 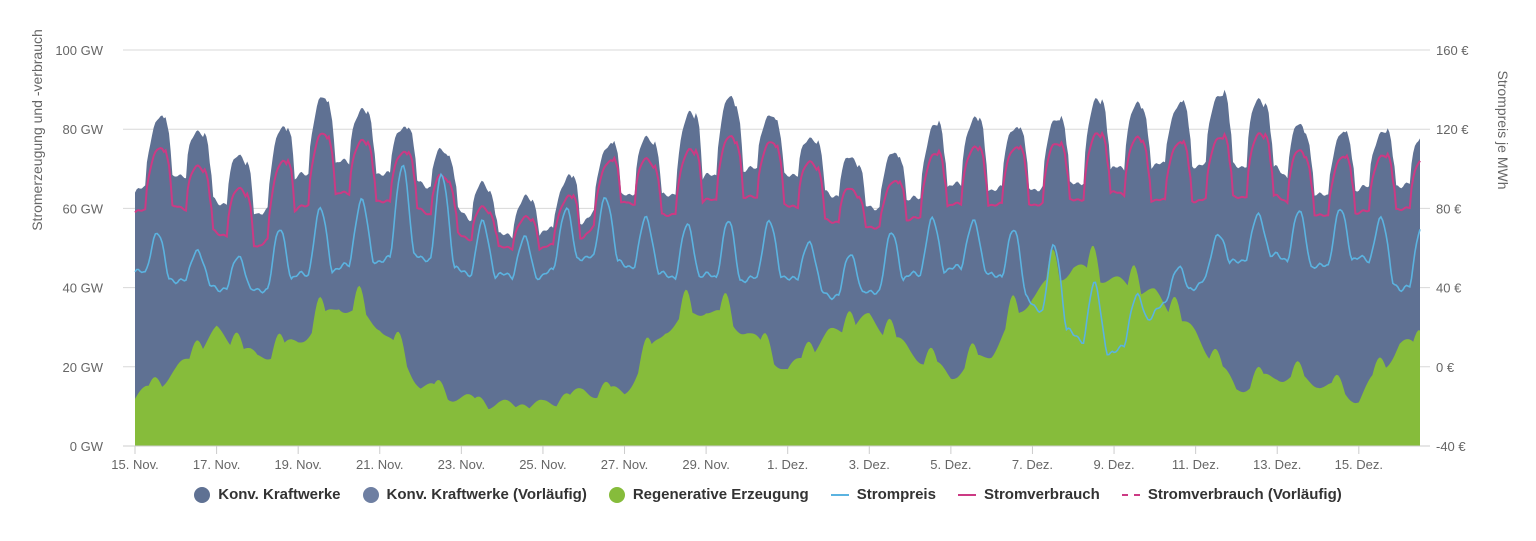 I want to click on right-tick-label: -40 €, so click(x=1451, y=446).